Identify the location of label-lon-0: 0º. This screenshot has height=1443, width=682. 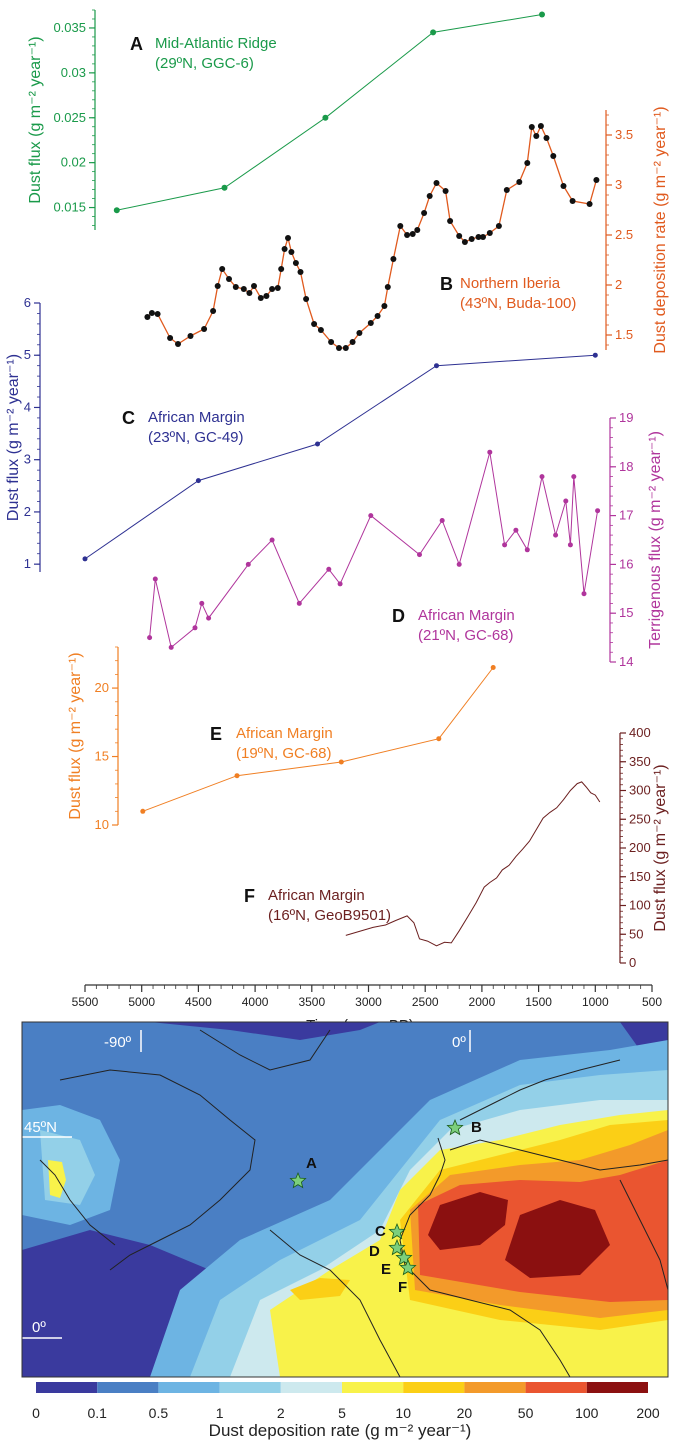
(459, 1042).